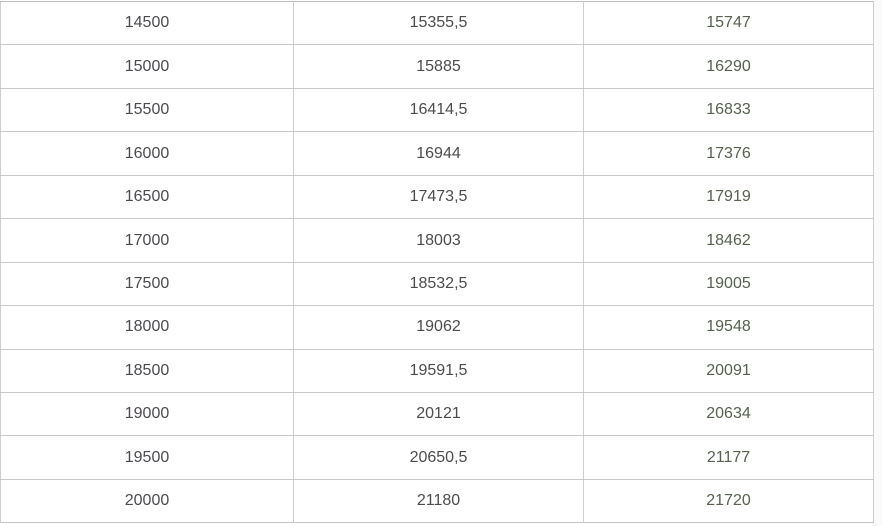 The image size is (882, 526). I want to click on table-cell-col2: 19062, so click(438, 327).